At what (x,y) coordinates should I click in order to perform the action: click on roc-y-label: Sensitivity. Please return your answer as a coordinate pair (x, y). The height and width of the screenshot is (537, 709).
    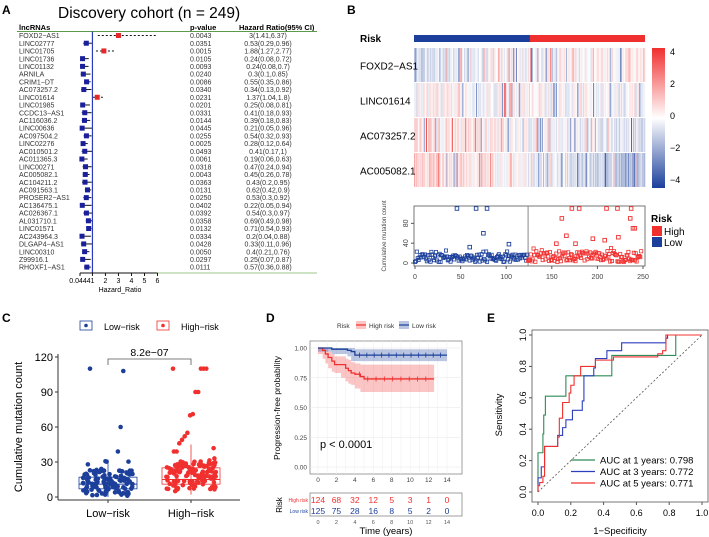
    Looking at the image, I should click on (499, 414).